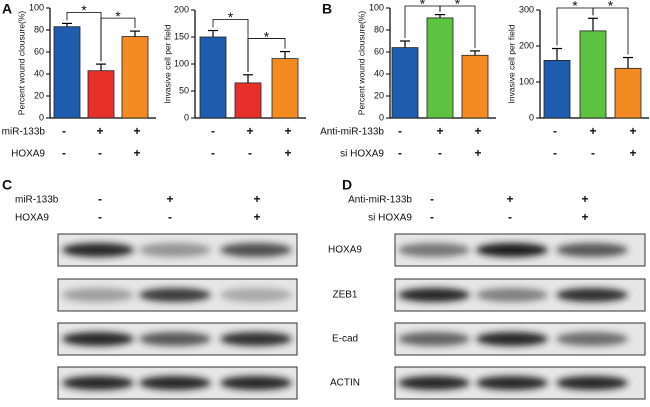  What do you see at coordinates (7, 185) in the screenshot?
I see `panel-label: C` at bounding box center [7, 185].